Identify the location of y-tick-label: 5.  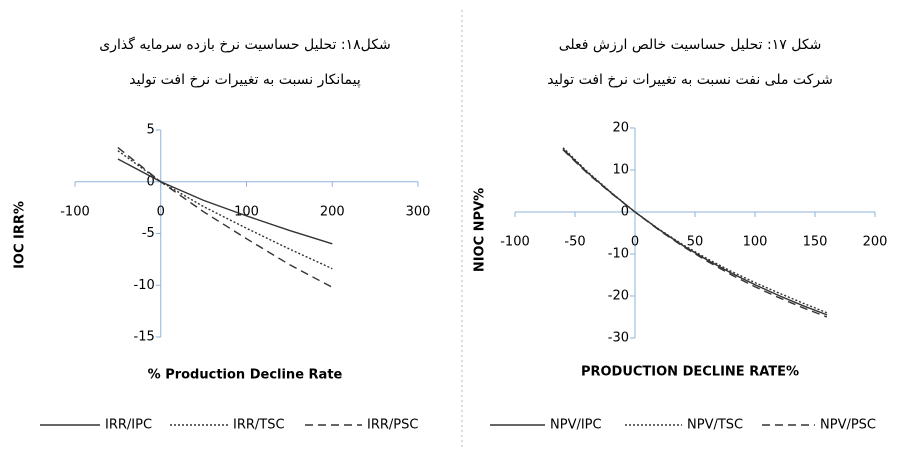
(150, 130).